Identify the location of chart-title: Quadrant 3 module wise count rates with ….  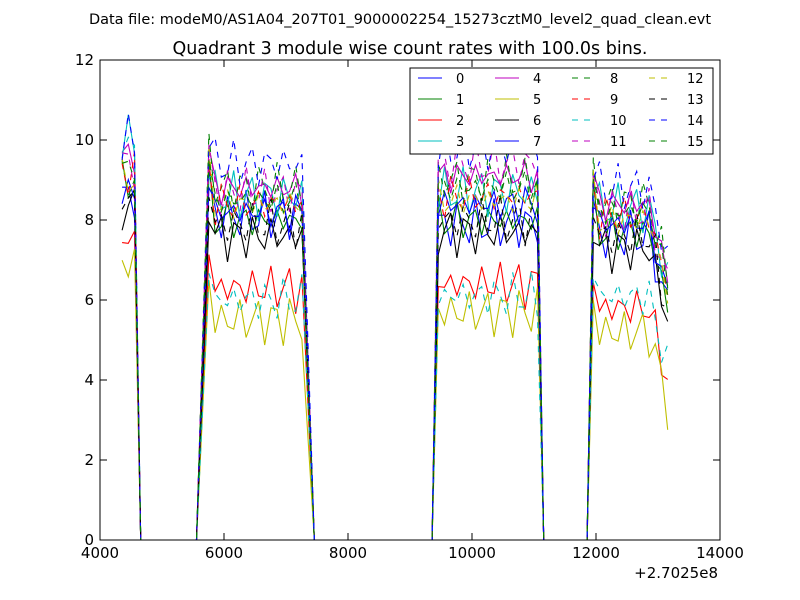
(410, 49).